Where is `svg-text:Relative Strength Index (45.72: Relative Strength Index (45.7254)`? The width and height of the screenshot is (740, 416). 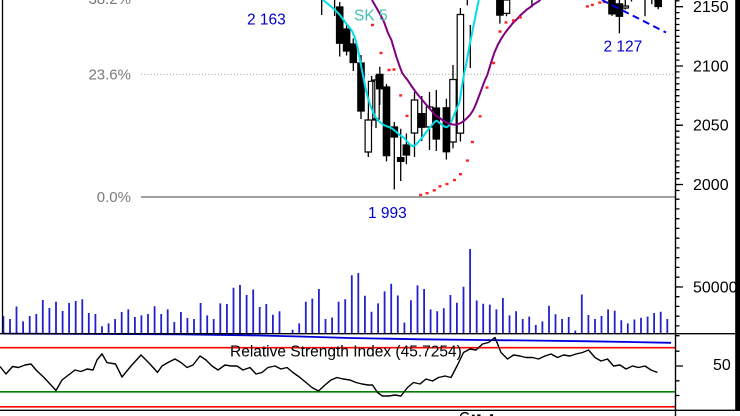
svg-text:Relative Strength Index (45.72: Relative Strength Index (45.7254) is located at coordinates (346, 352).